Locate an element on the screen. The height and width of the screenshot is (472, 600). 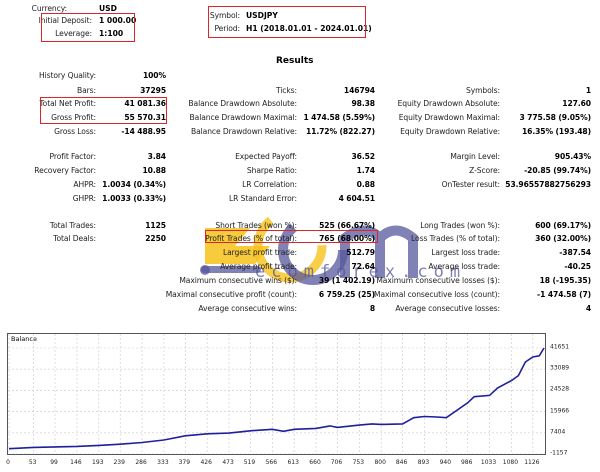
stat-label: LR Correlation: is located at coordinates (269, 184).